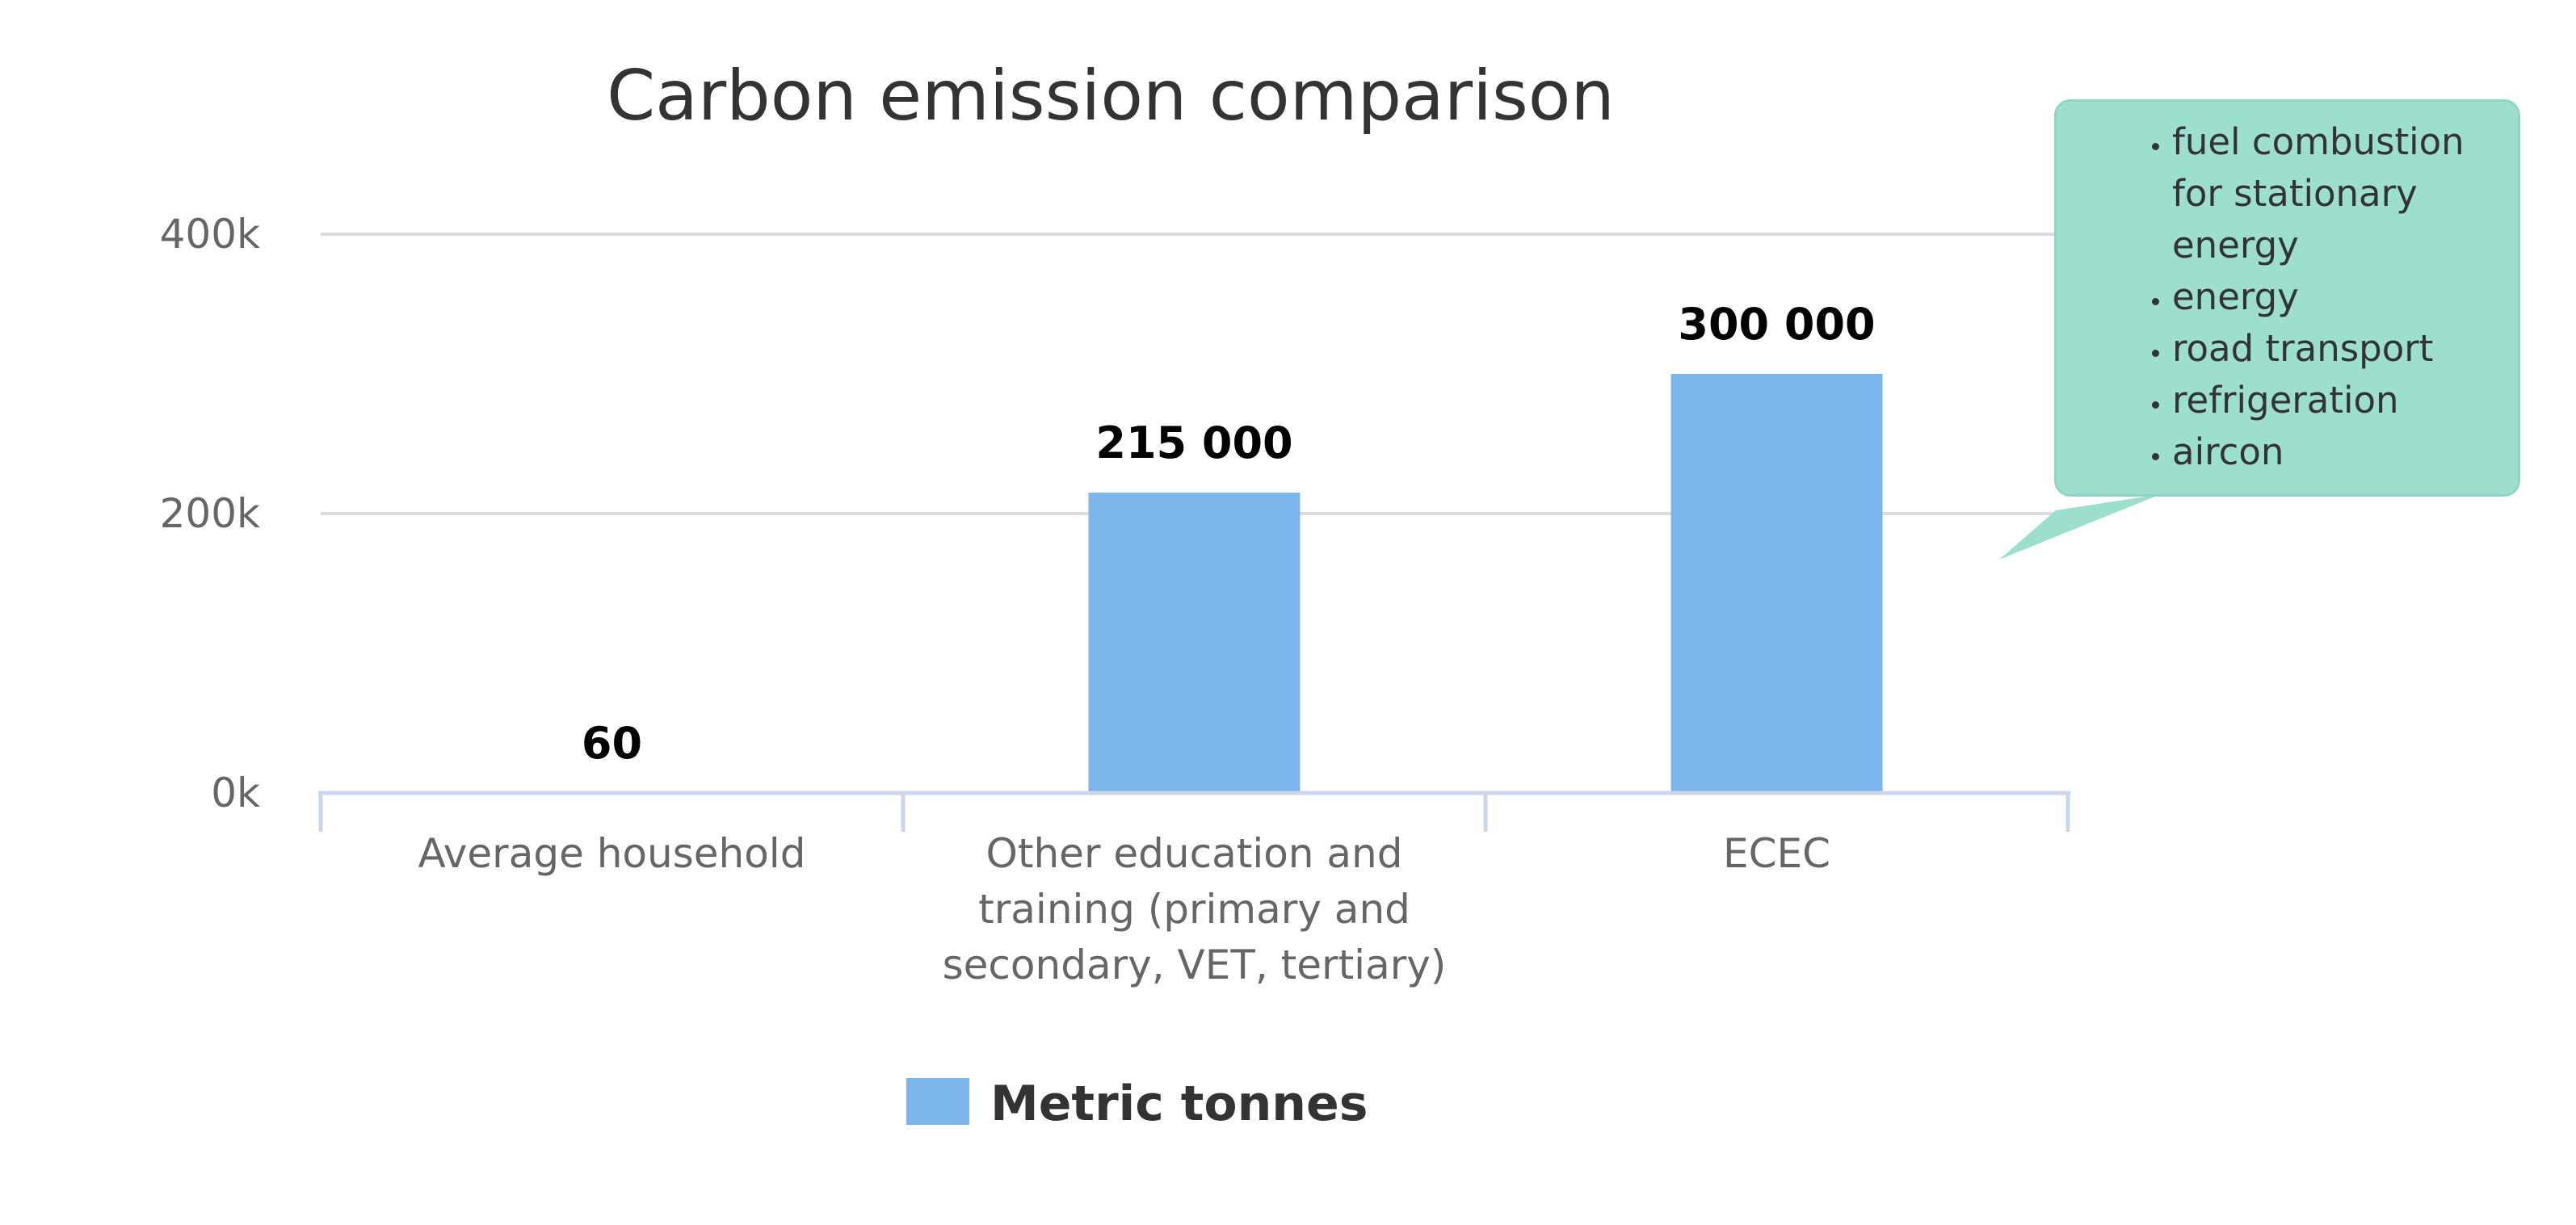 The height and width of the screenshot is (1225, 2576). Describe the element at coordinates (2329, 400) in the screenshot. I see `callout-item: refrigeration` at that location.